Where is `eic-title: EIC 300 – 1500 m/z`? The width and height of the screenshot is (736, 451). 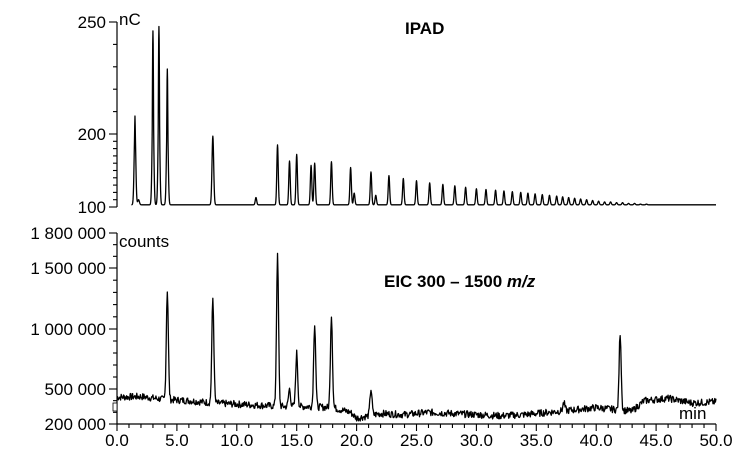 eic-title: EIC 300 – 1500 m/z is located at coordinates (460, 281).